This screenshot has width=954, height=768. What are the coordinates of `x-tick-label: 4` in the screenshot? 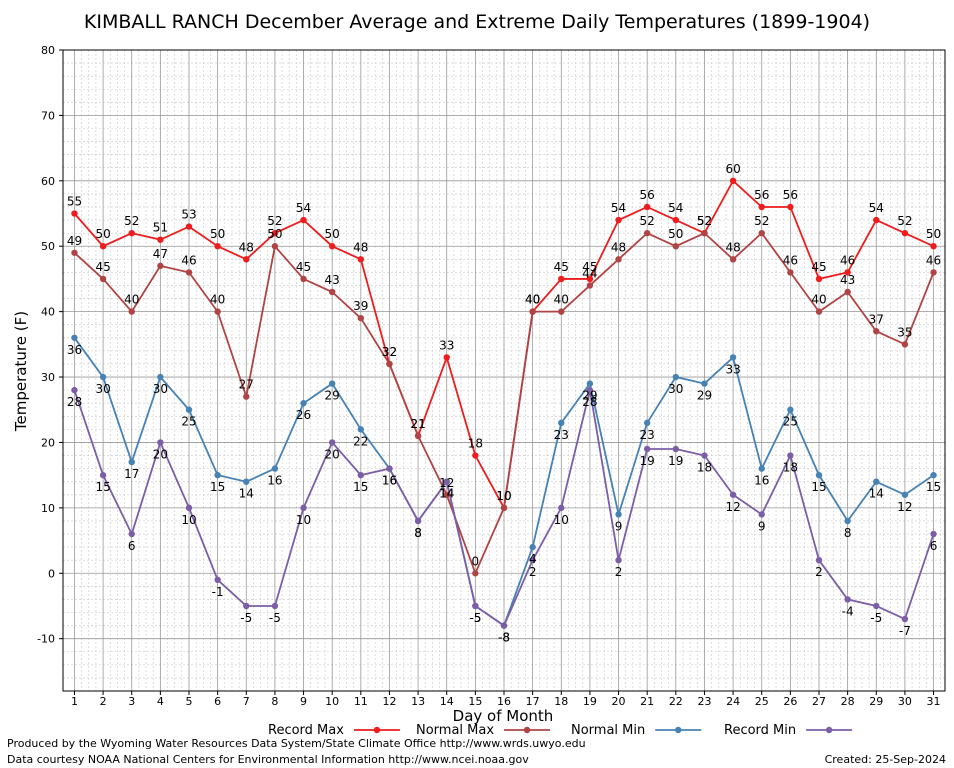 It's located at (160, 701).